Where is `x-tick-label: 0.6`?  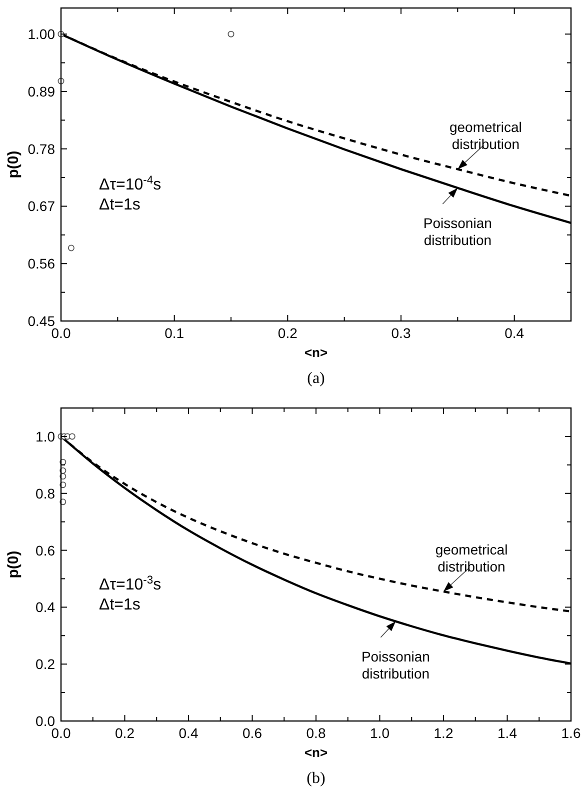
x-tick-label: 0.6 is located at coordinates (252, 733).